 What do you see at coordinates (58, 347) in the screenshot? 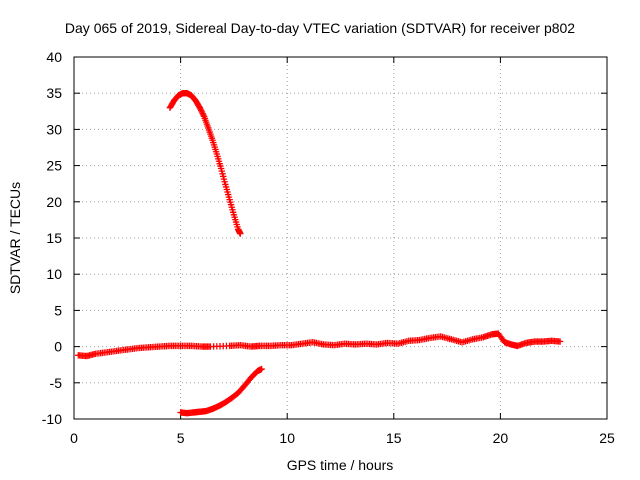
I see `y-tick-label: 0` at bounding box center [58, 347].